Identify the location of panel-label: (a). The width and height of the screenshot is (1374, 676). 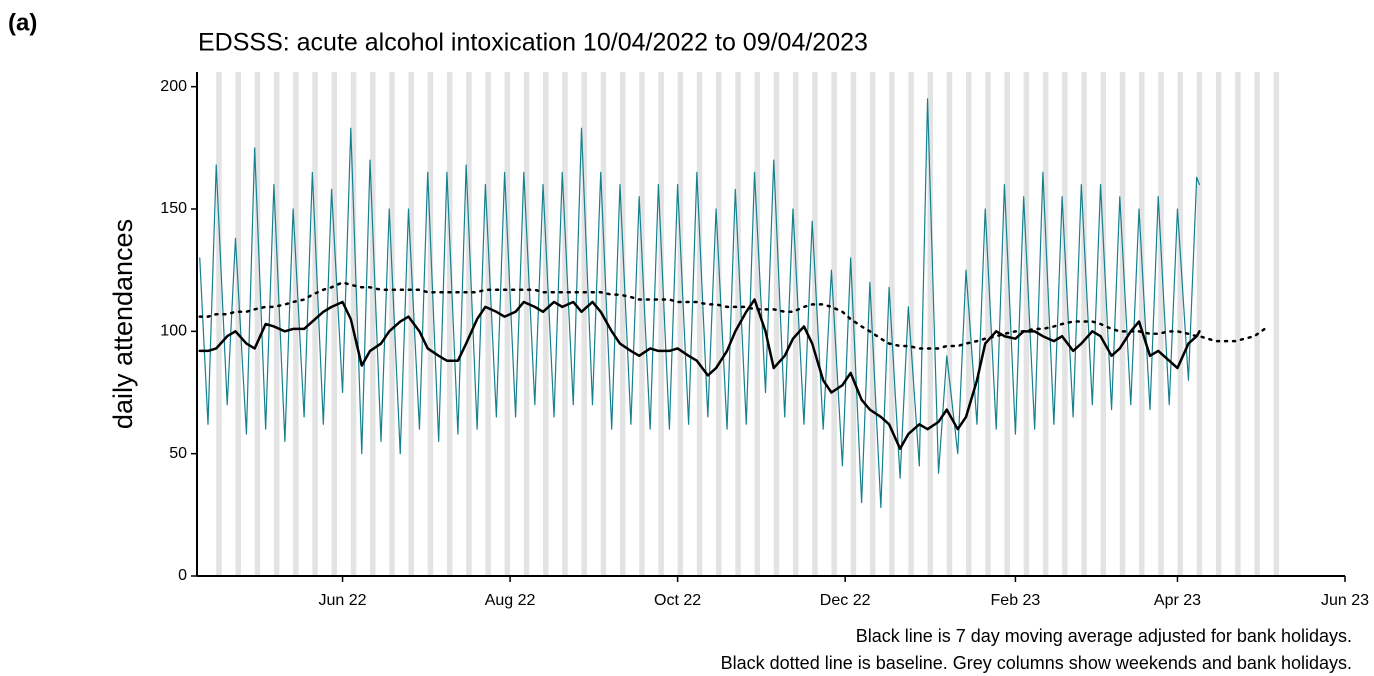
(22, 22).